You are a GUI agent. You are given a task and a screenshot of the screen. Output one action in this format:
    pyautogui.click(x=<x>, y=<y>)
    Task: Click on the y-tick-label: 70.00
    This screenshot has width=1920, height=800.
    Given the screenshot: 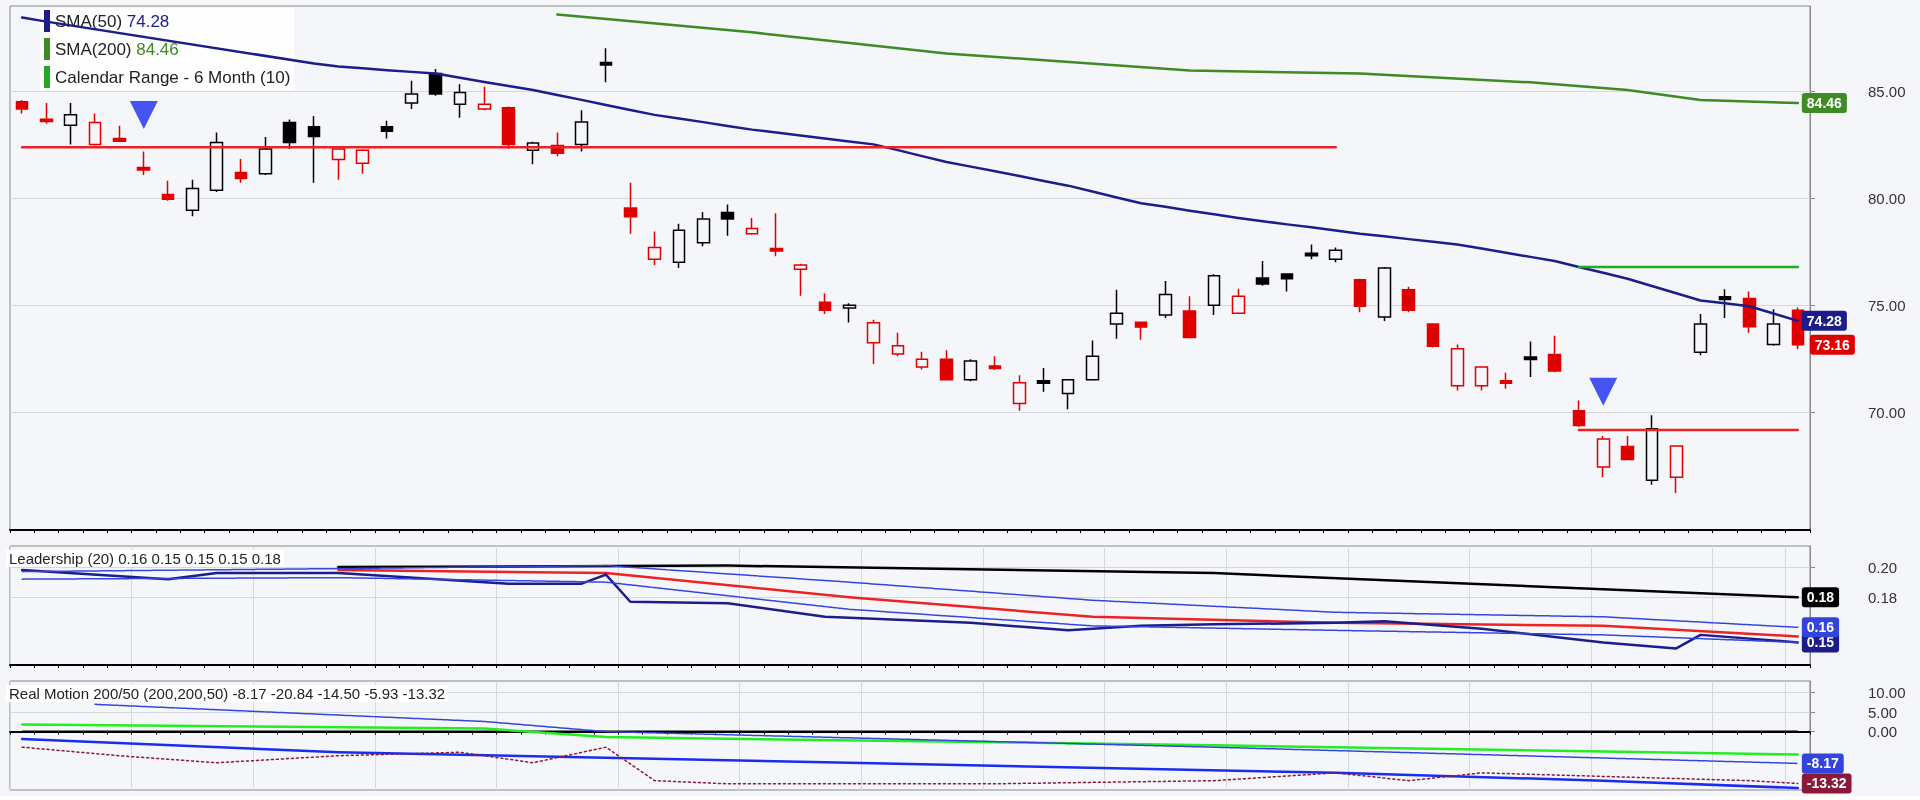 What is the action you would take?
    pyautogui.click(x=1887, y=412)
    